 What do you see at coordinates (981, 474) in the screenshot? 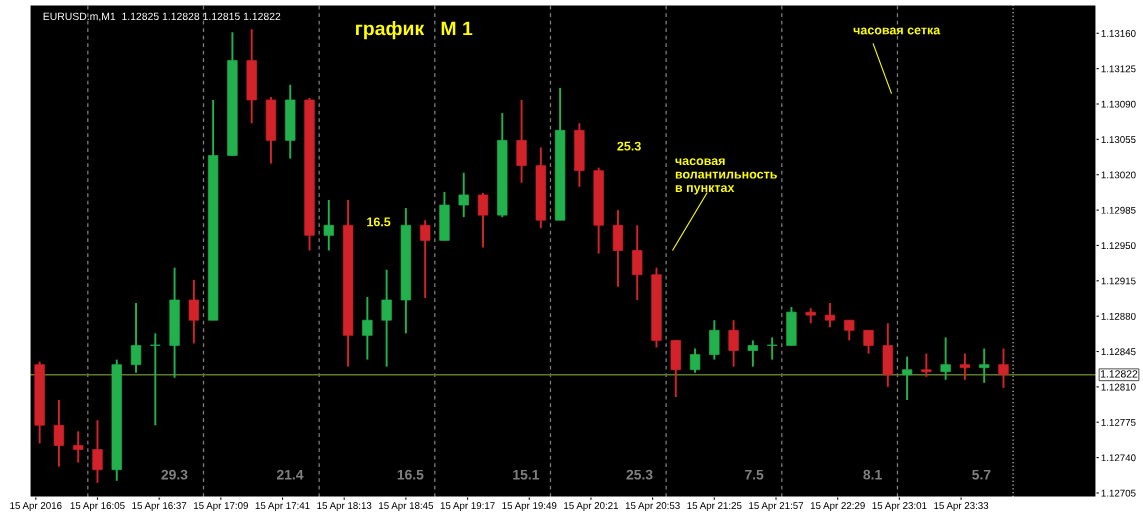
I see `annotation: 5.7` at bounding box center [981, 474].